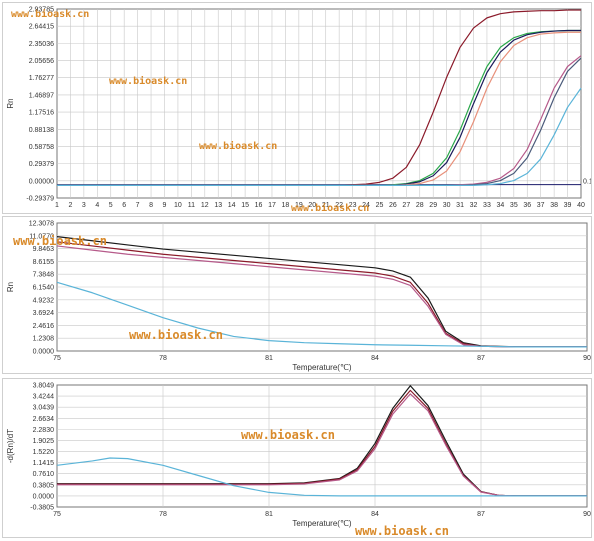  I want to click on y-tick-label: 1.9025, so click(44, 441).